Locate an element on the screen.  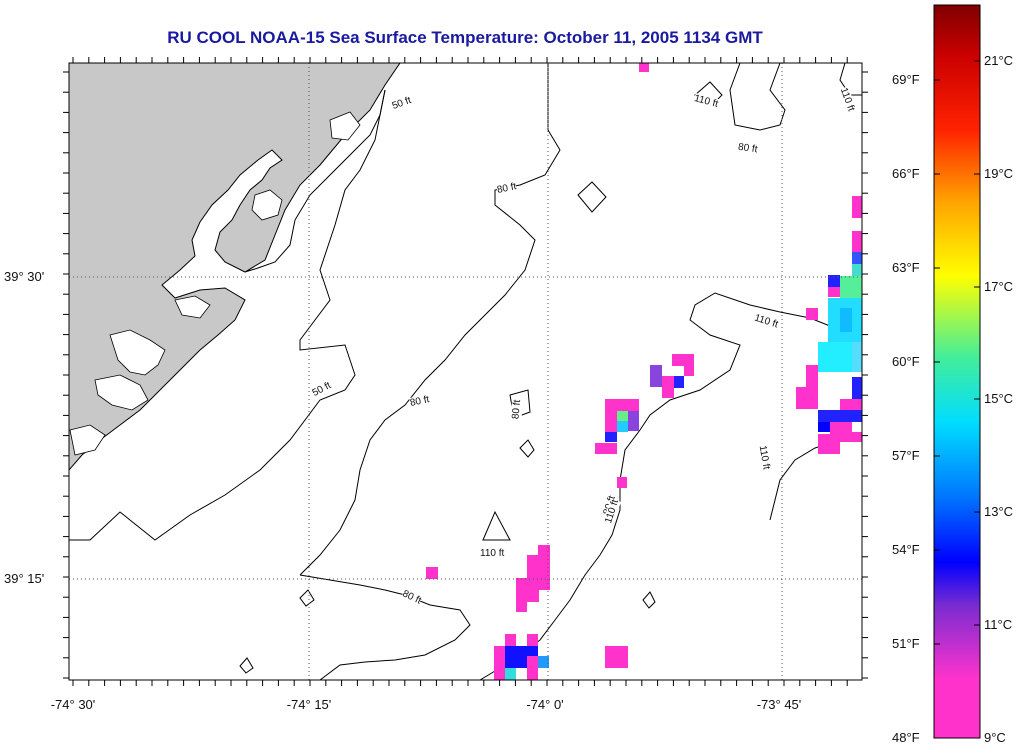
celsius-label: 15°C is located at coordinates (999, 398).